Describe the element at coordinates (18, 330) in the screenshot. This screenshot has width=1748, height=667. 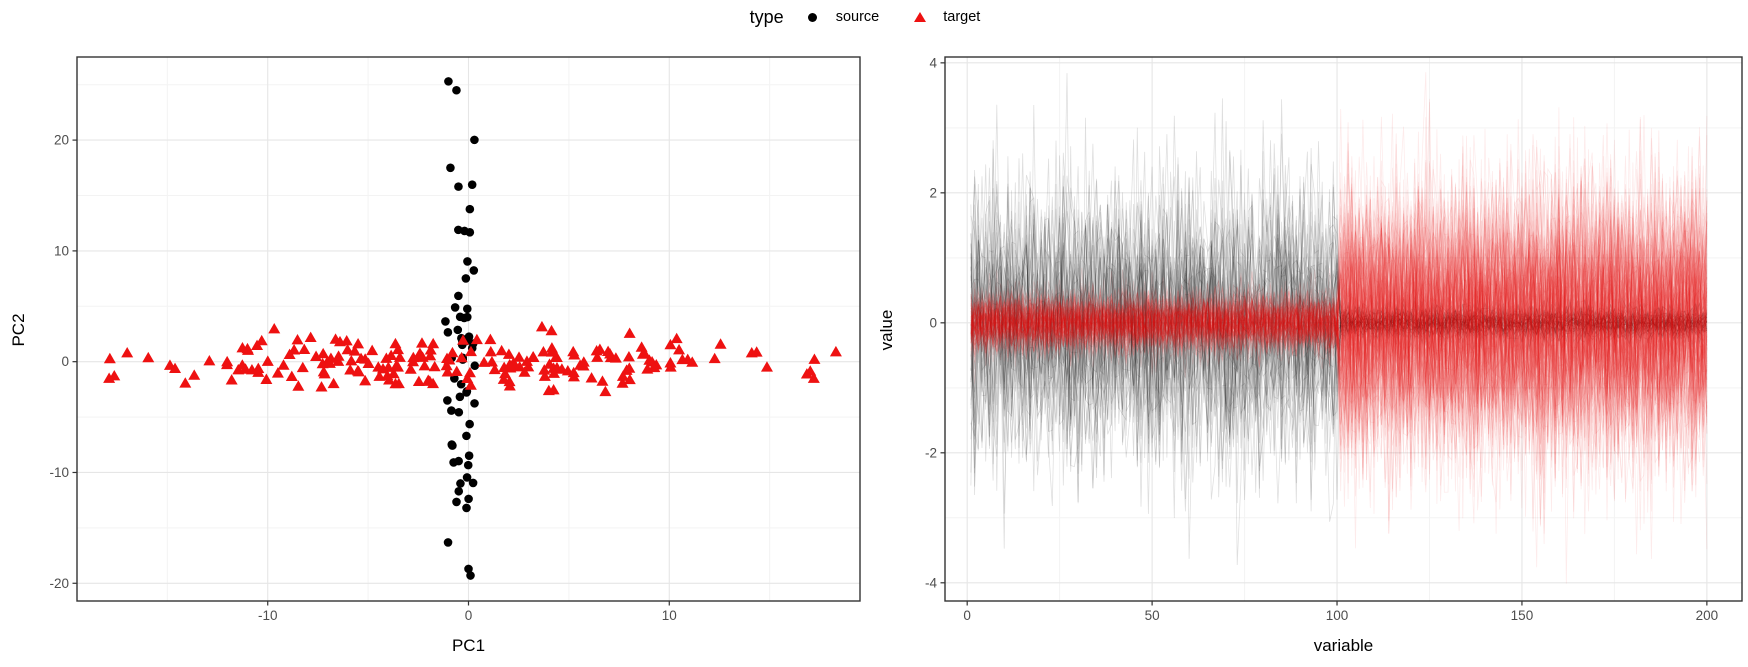
I see `pc2-axis-title: PC2` at that location.